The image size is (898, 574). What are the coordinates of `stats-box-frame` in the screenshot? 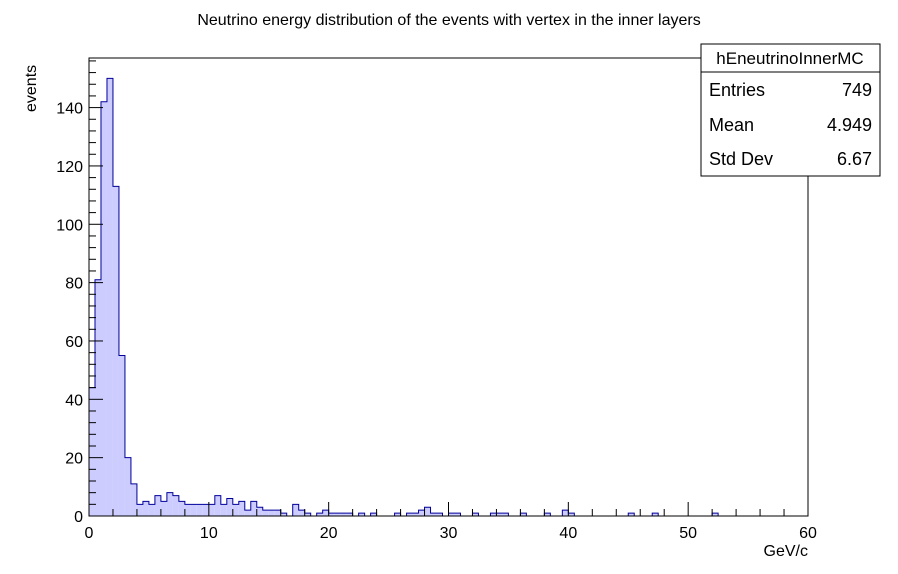 It's located at (790, 110).